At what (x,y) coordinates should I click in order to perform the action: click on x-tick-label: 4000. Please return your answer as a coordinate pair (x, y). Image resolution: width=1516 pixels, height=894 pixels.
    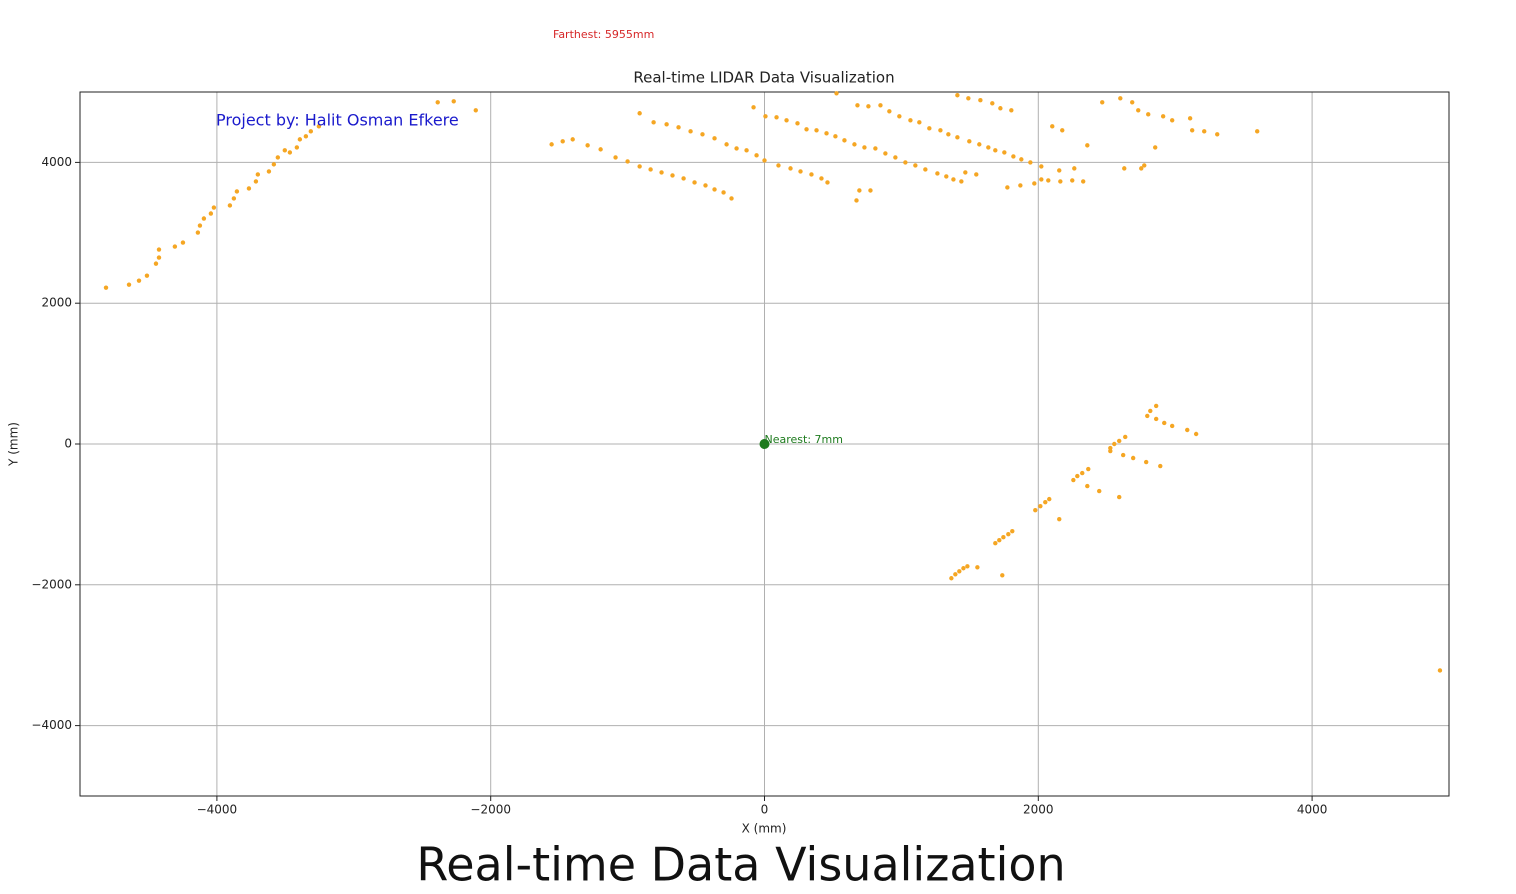
    Looking at the image, I should click on (1312, 810).